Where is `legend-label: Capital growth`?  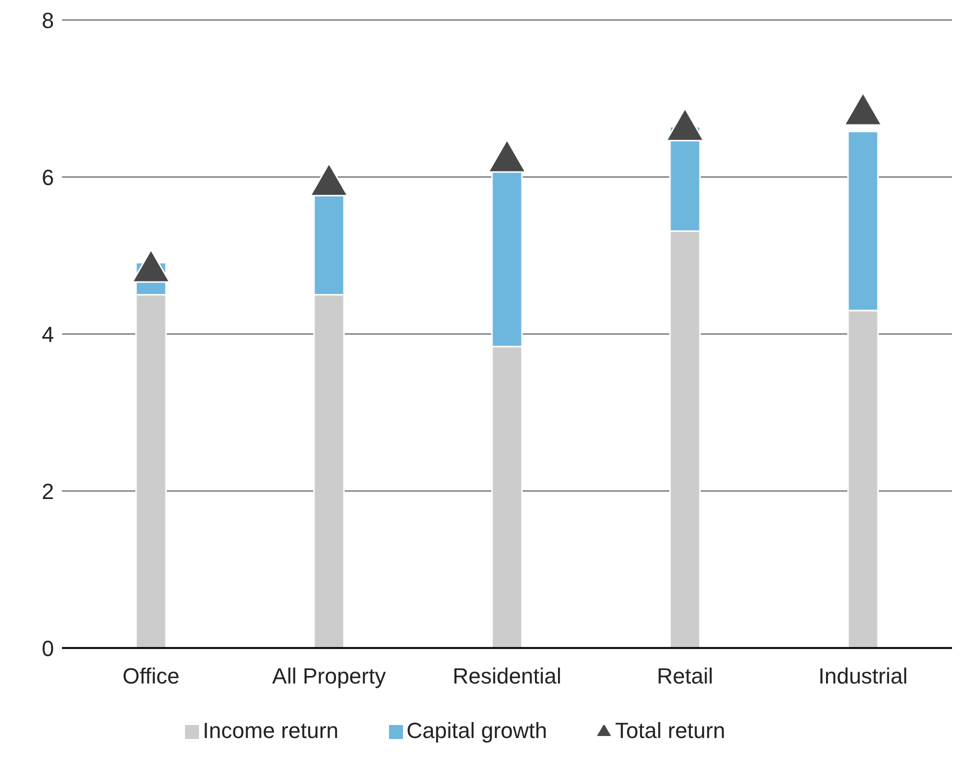 legend-label: Capital growth is located at coordinates (477, 730).